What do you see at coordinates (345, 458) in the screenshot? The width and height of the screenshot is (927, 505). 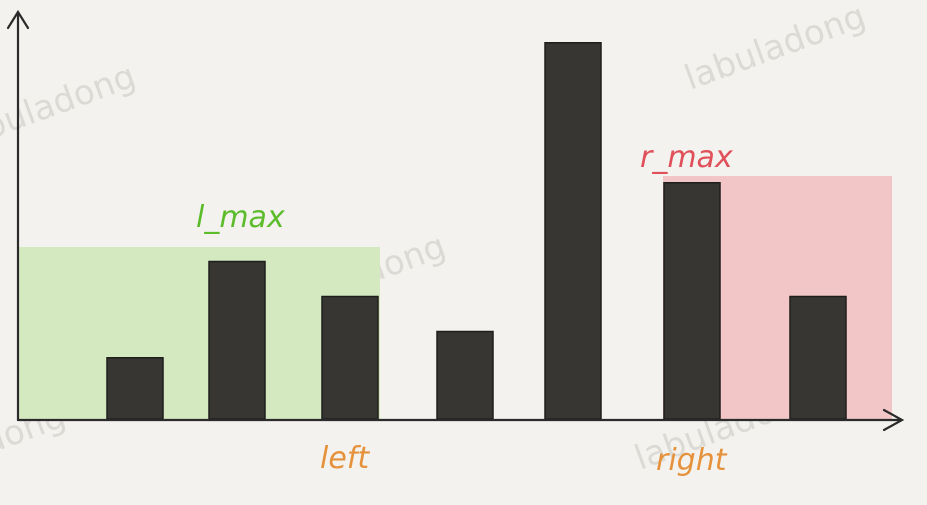 I see `left-pointer-label: left` at bounding box center [345, 458].